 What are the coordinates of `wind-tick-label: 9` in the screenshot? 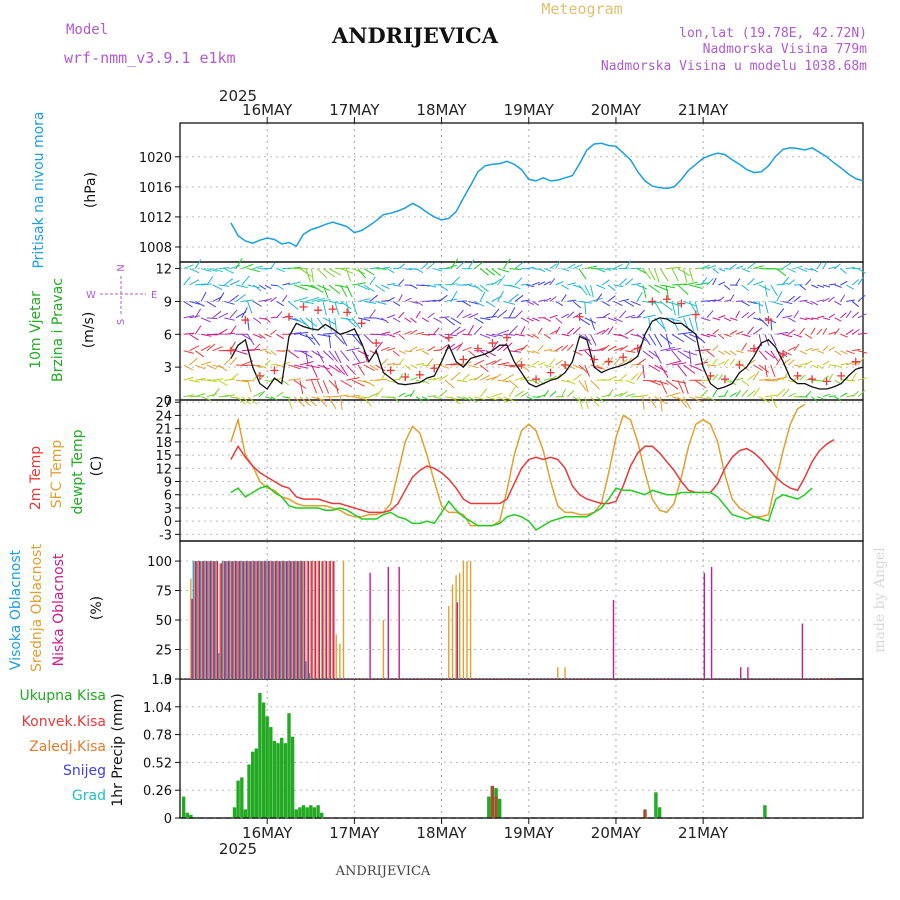 It's located at (168, 302).